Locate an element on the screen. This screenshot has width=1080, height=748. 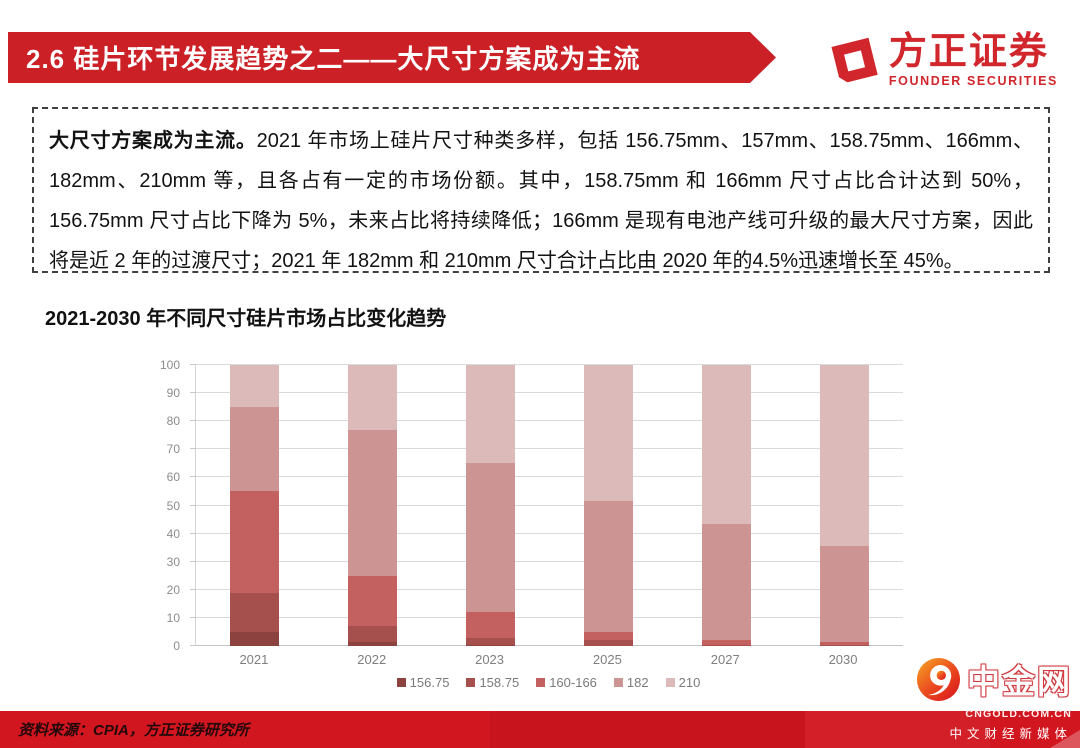
y-tick-label-20: 20 is located at coordinates (173, 589).